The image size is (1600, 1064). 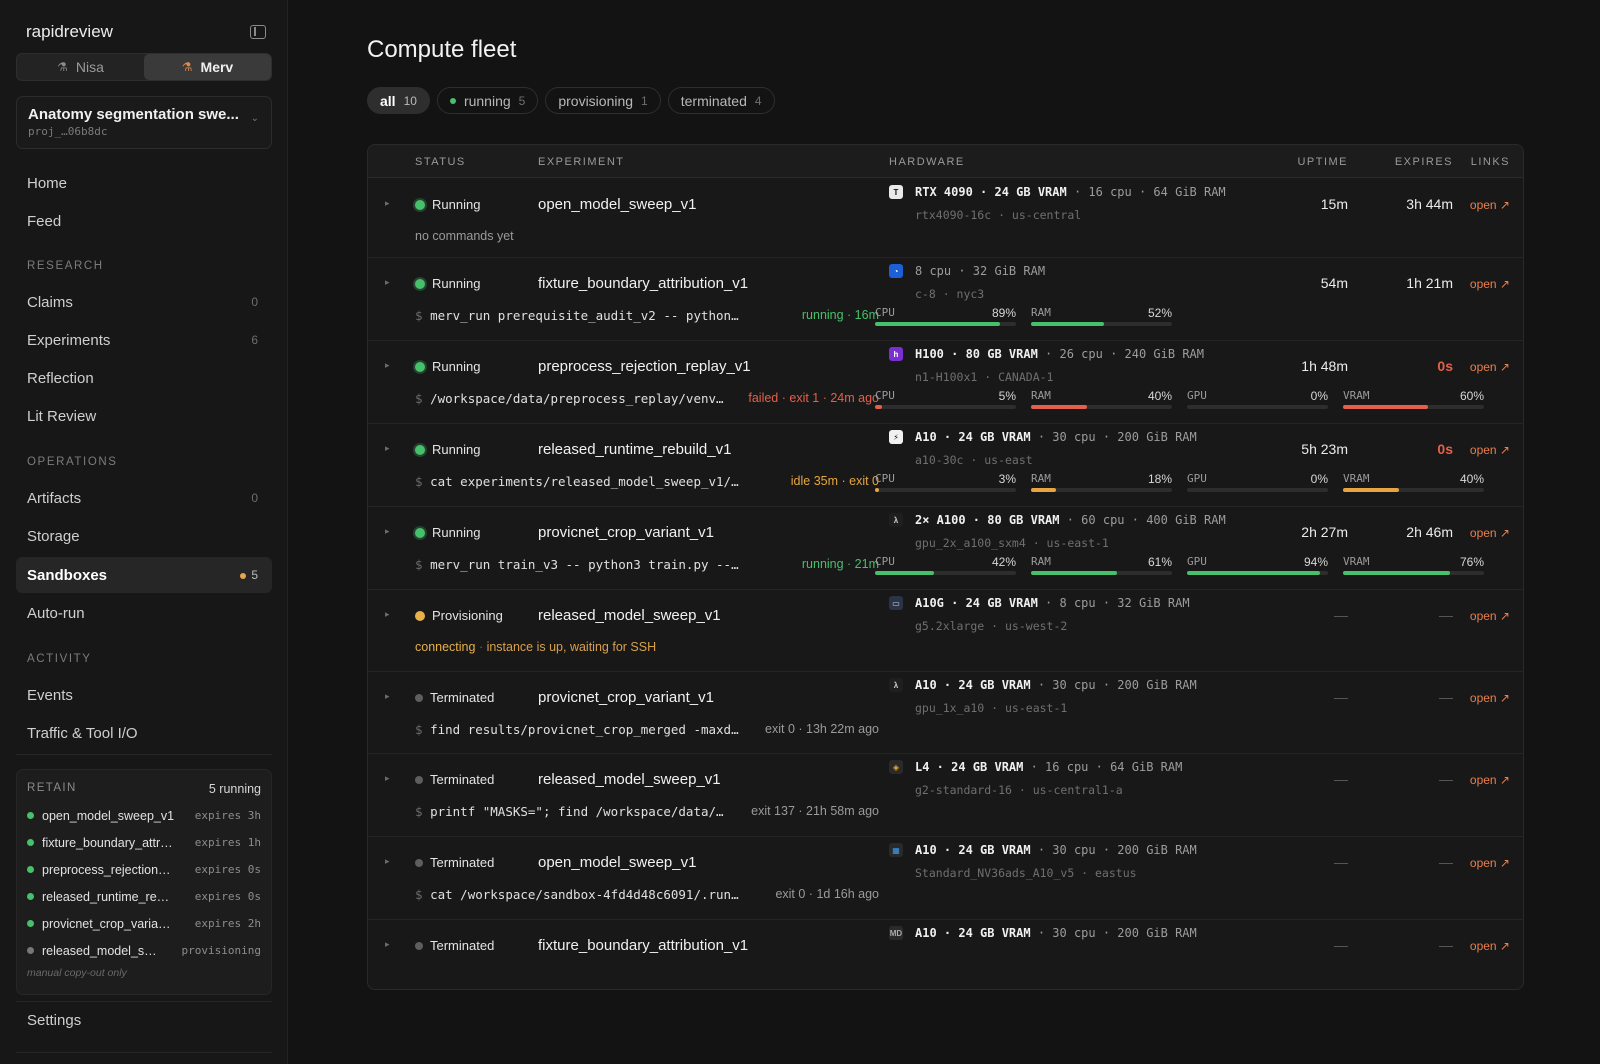 I want to click on filter-label: provisioning, so click(x=596, y=100).